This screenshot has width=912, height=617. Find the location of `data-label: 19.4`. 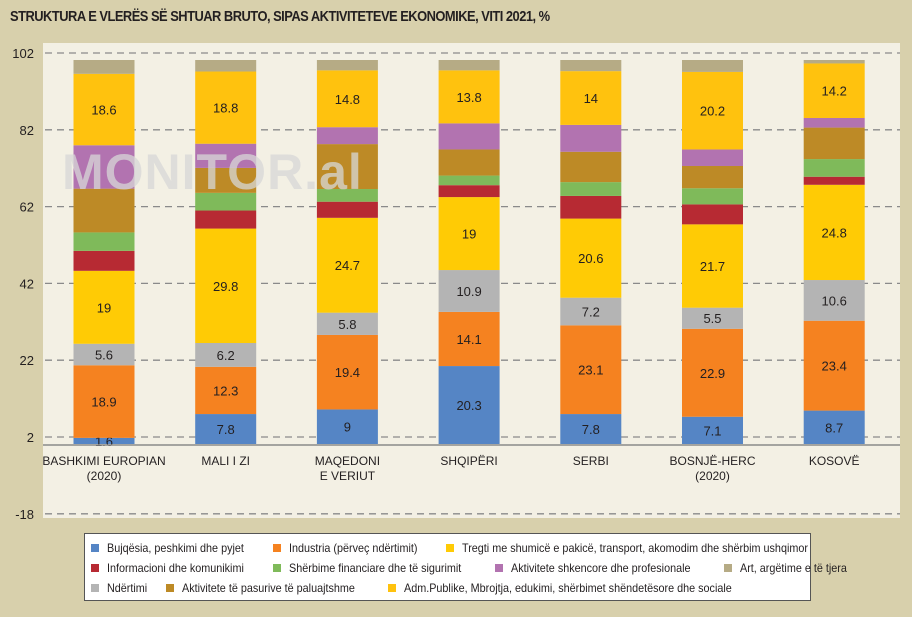

data-label: 19.4 is located at coordinates (347, 372).